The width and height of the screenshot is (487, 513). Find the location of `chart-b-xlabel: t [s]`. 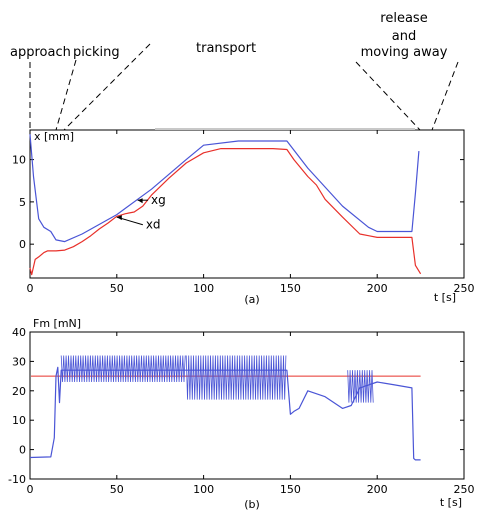

chart-b-xlabel: t [s] is located at coordinates (451, 502).